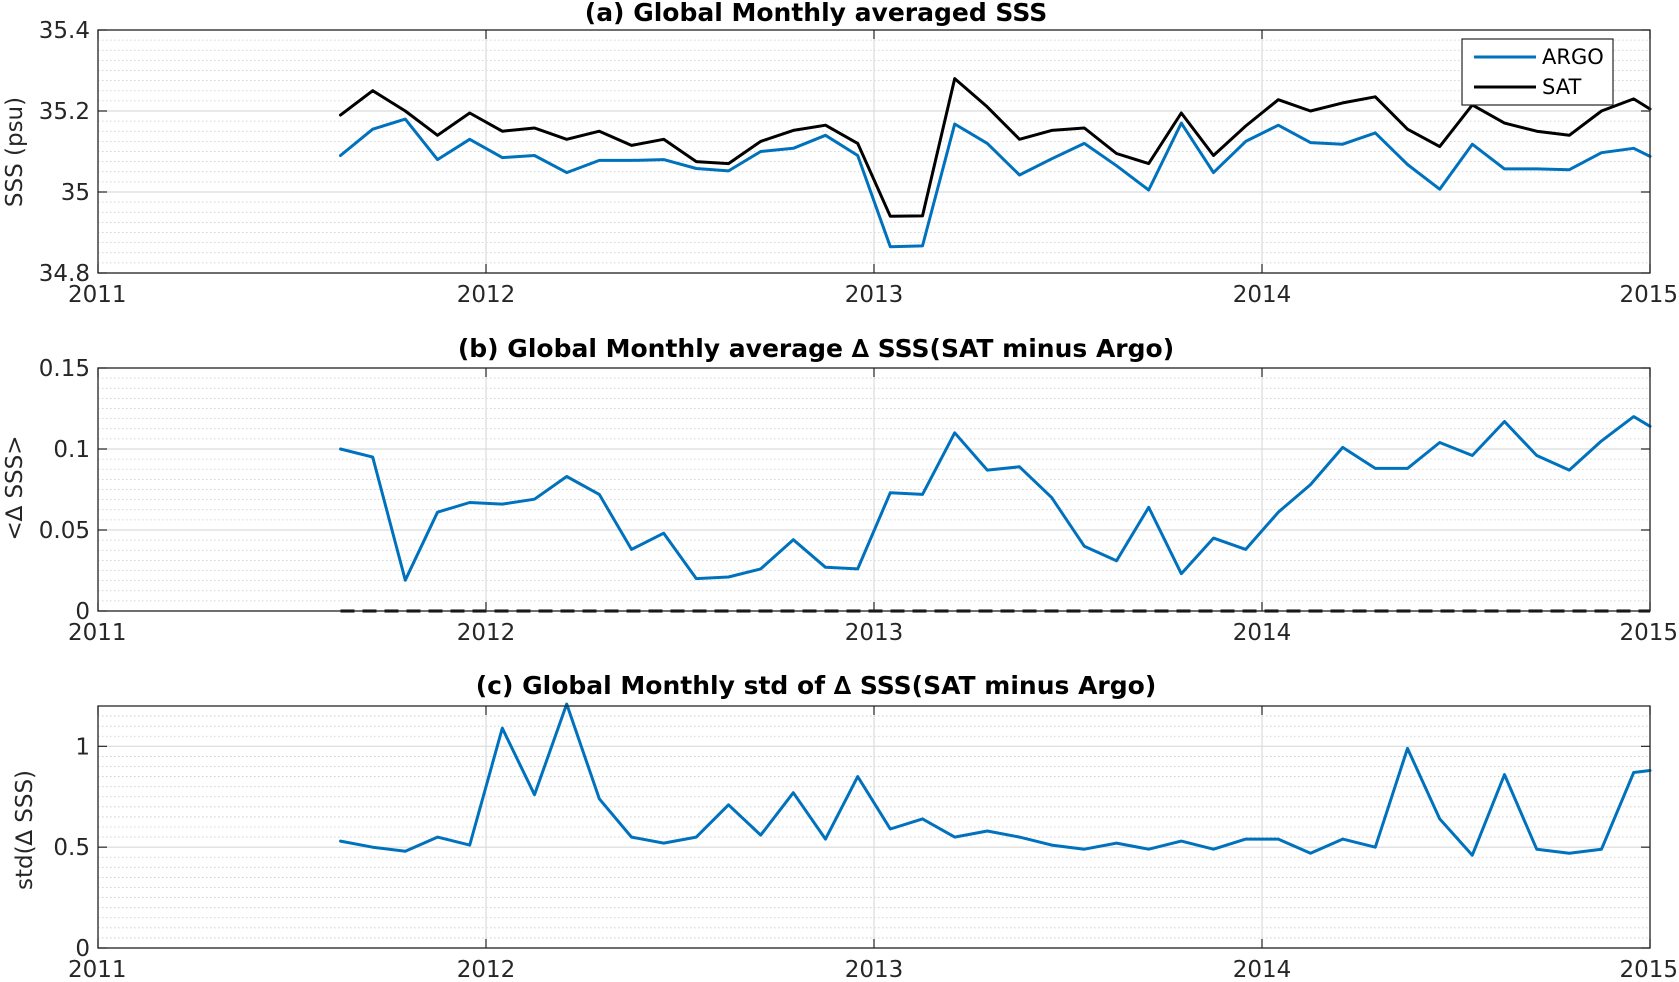  What do you see at coordinates (1648, 633) in the screenshot?
I see `panel-b-x-tick-label: 2015` at bounding box center [1648, 633].